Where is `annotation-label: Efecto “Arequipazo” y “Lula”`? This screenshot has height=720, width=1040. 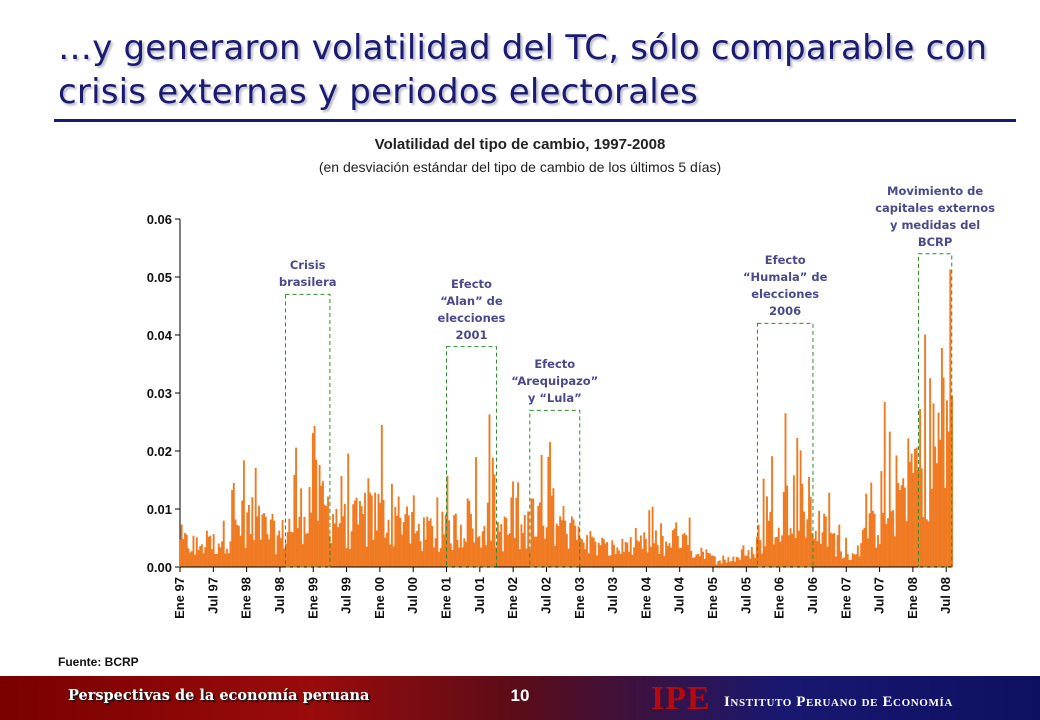 annotation-label: Efecto “Arequipazo” y “Lula” is located at coordinates (555, 381).